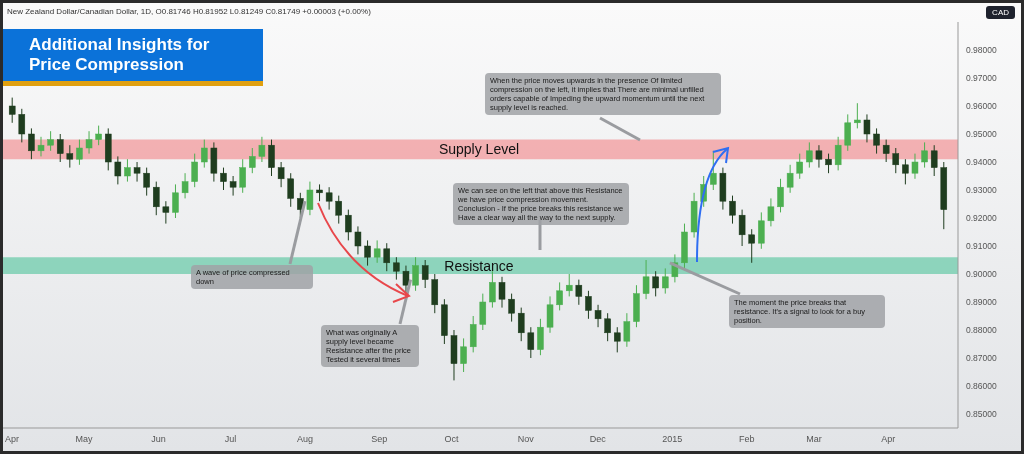 The height and width of the screenshot is (454, 1024). What do you see at coordinates (981, 162) in the screenshot?
I see `y-tick-label: 0.94000` at bounding box center [981, 162].